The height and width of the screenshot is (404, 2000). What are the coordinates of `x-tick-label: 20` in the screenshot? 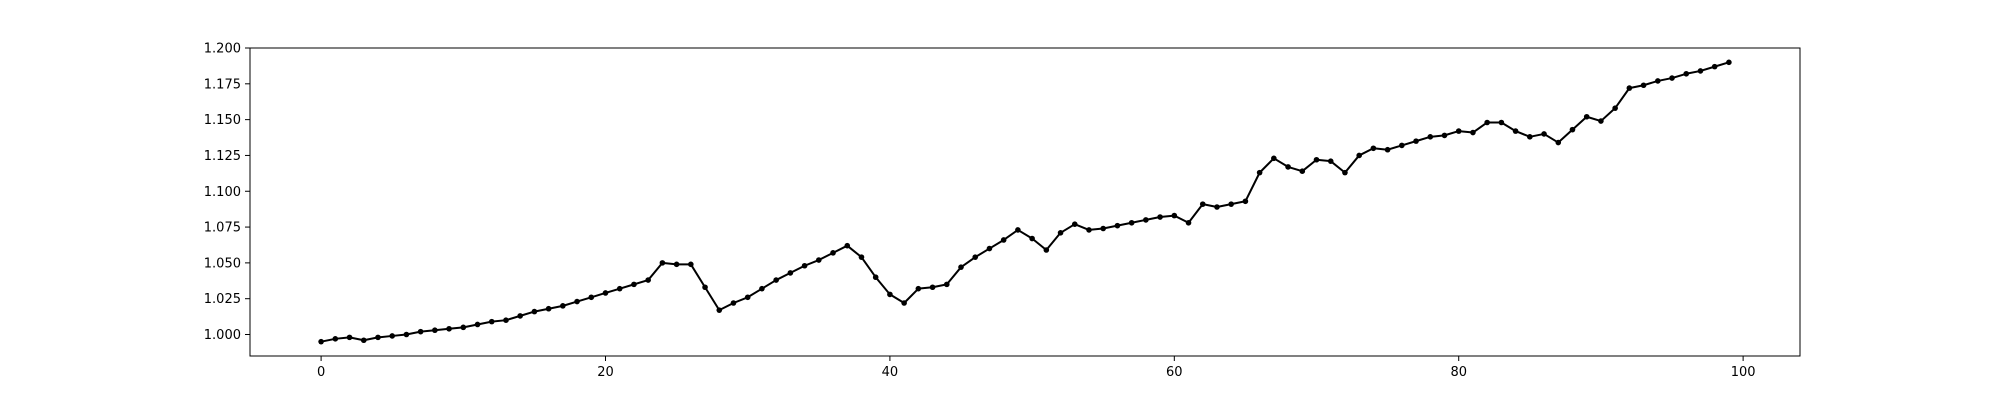 It's located at (605, 372).